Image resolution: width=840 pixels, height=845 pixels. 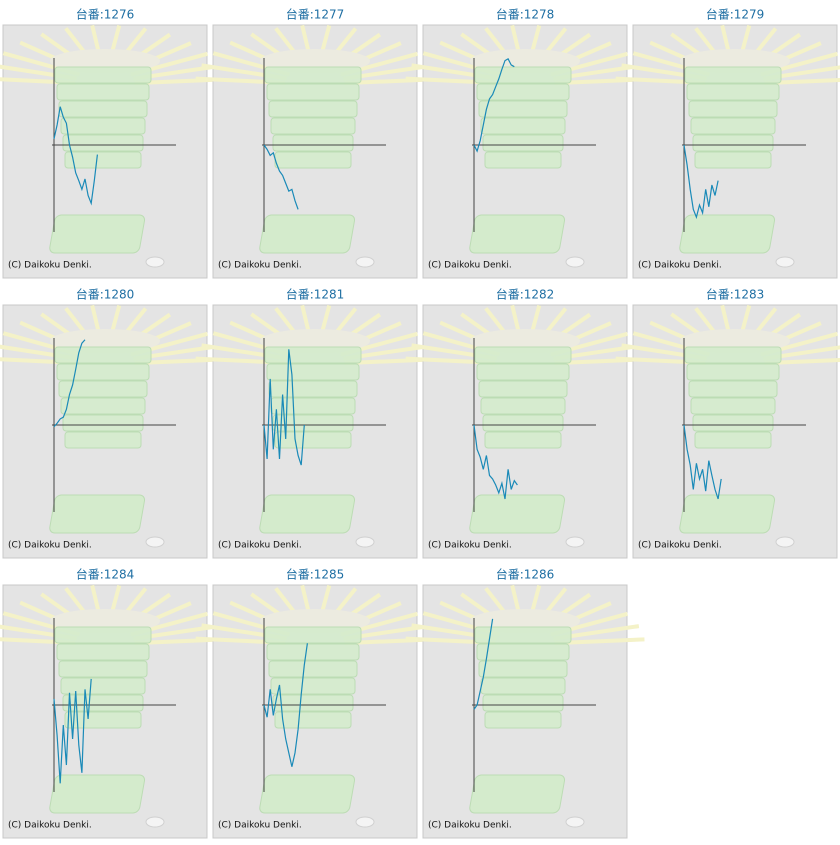 I want to click on chart-title: 台番:1280, so click(x=105, y=294).